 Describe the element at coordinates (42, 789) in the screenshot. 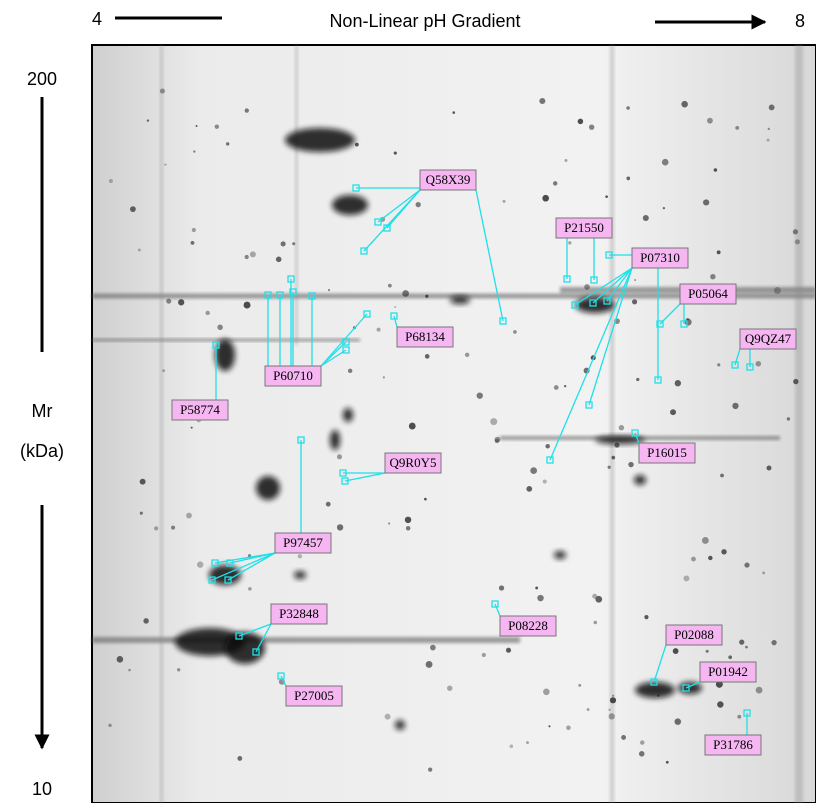

I see `mr-bottom: 10` at that location.